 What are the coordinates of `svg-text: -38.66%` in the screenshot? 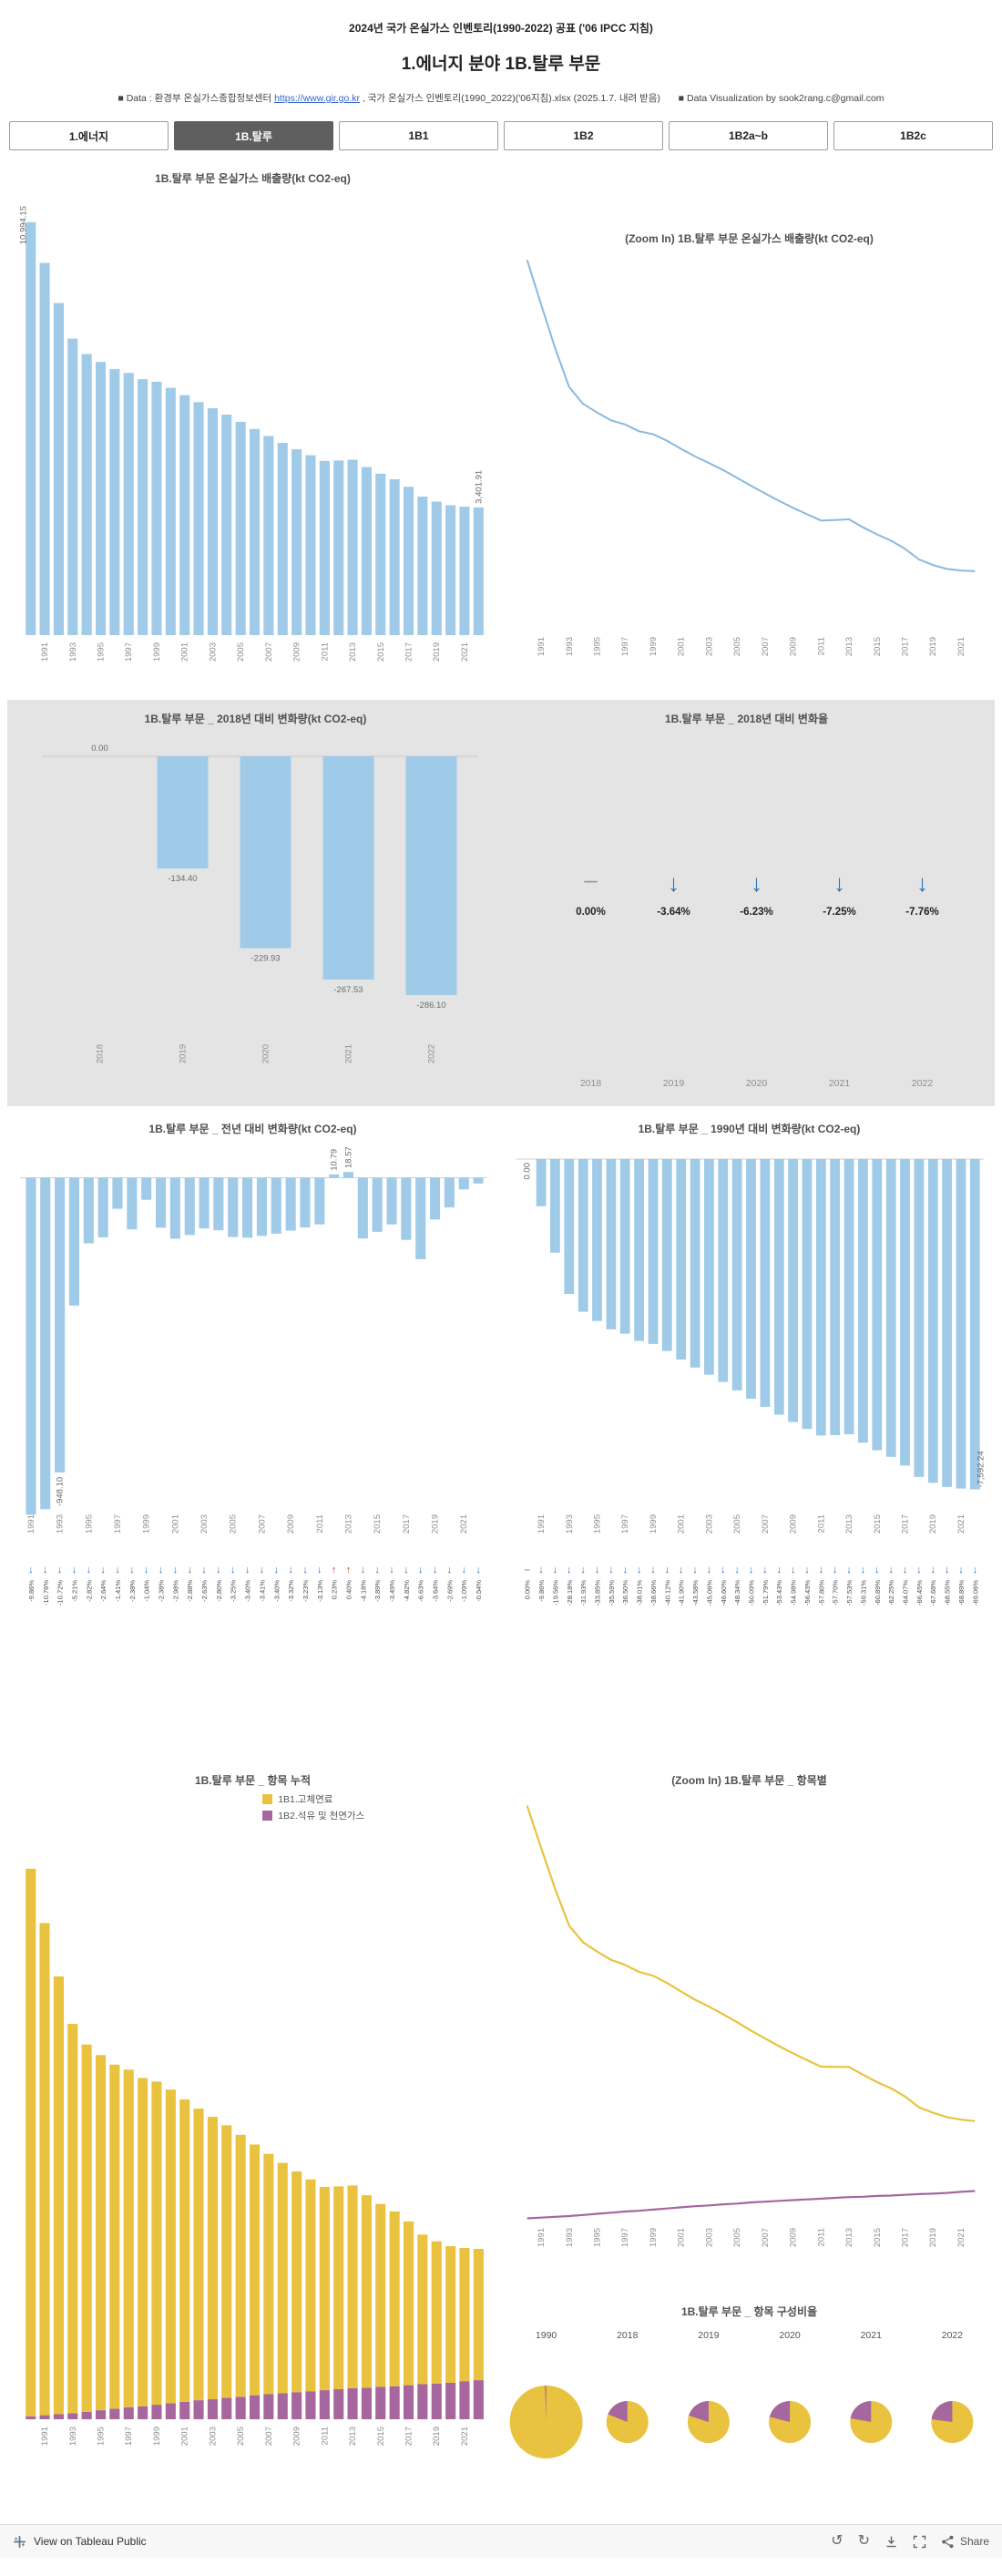 It's located at (653, 1593).